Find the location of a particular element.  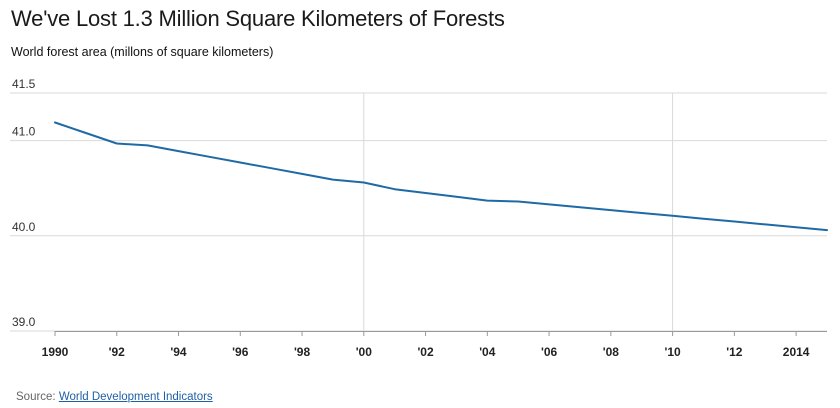

x-tick-label: '06 is located at coordinates (549, 352).